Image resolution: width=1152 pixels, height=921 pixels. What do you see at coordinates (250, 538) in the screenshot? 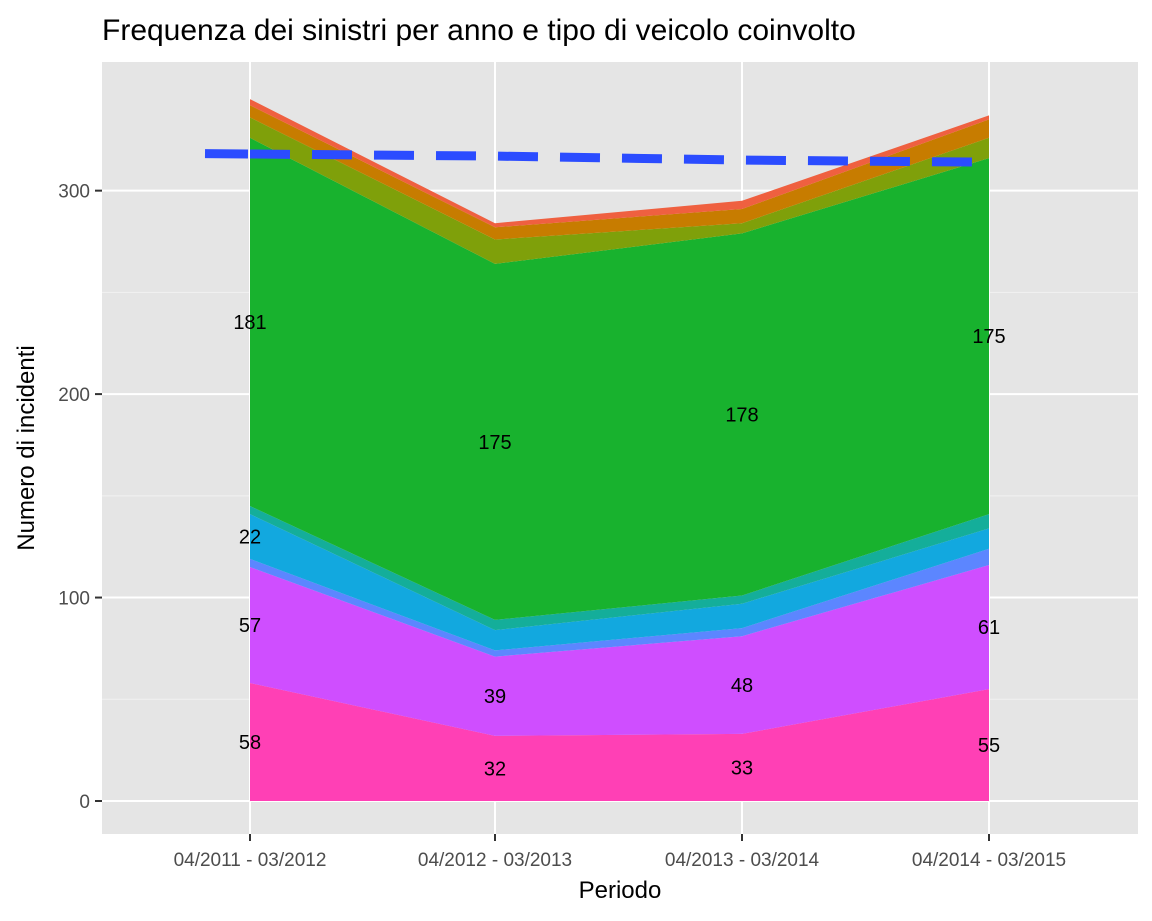
I see `data-label: 22` at bounding box center [250, 538].